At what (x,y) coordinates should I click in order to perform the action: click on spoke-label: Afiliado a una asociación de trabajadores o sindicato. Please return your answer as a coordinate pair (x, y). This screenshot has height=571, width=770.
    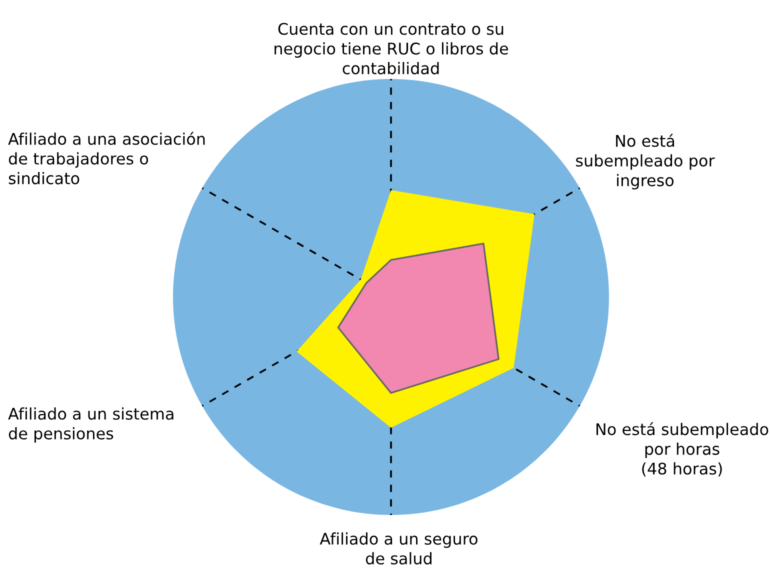
    Looking at the image, I should click on (106, 158).